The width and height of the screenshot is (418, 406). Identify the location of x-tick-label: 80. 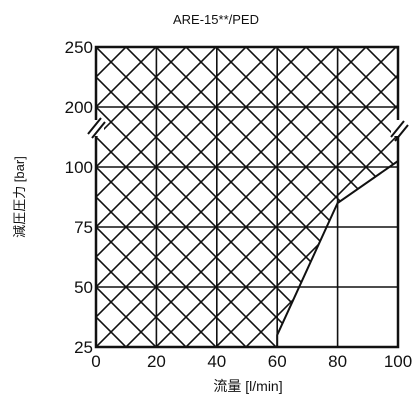
(337, 361).